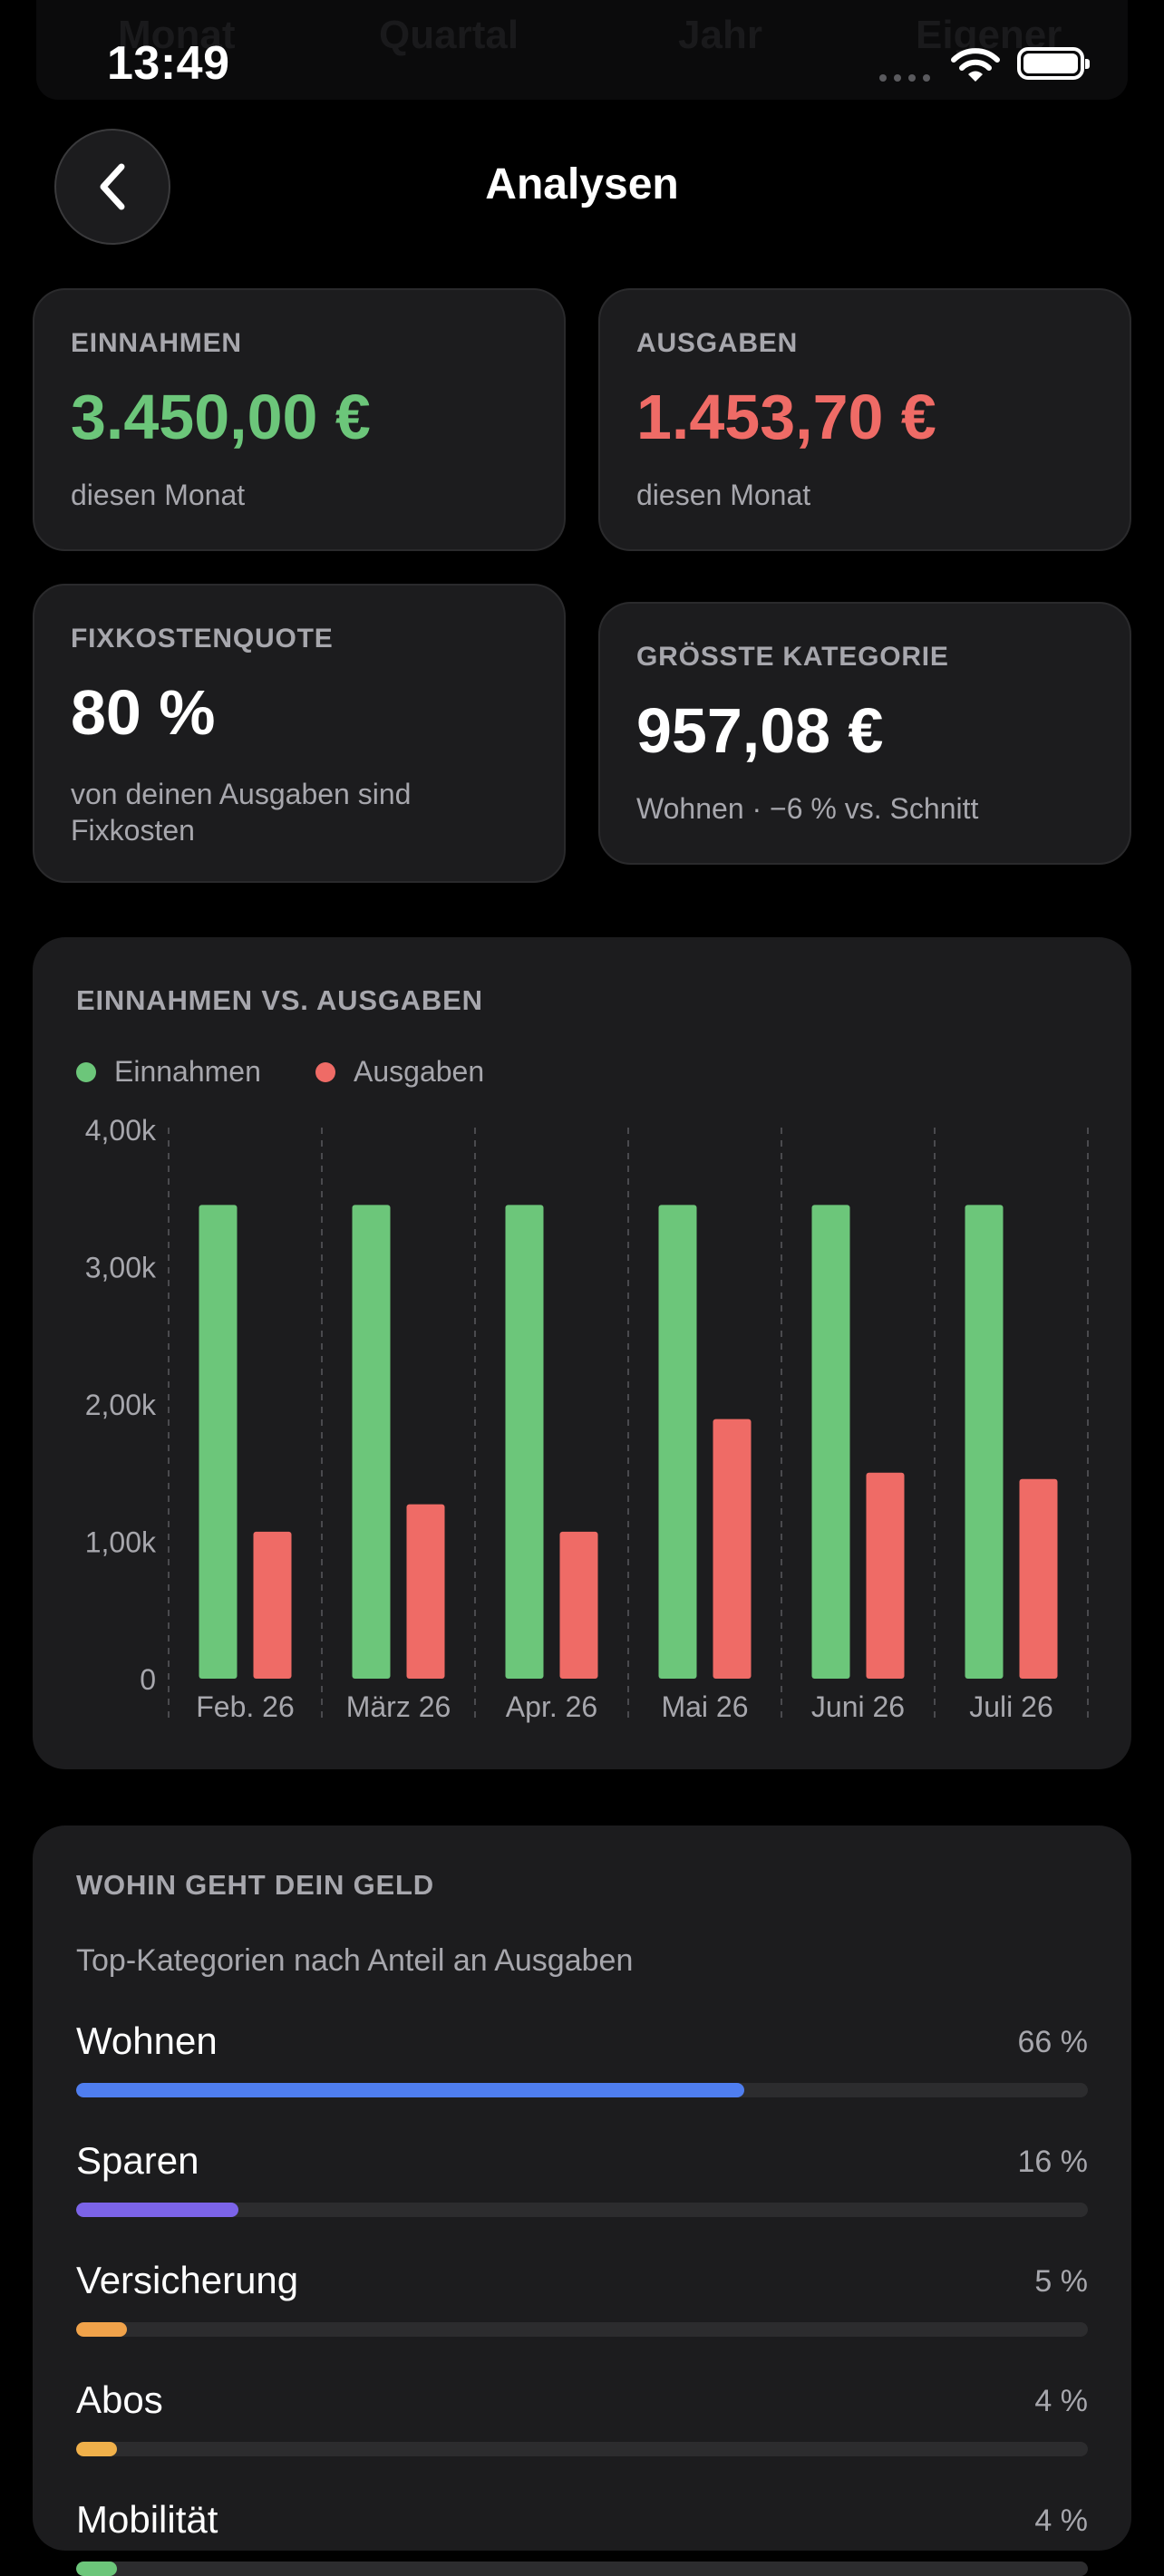 This screenshot has height=2576, width=1164. Describe the element at coordinates (147, 2040) in the screenshot. I see `category-name: Wohnen` at that location.